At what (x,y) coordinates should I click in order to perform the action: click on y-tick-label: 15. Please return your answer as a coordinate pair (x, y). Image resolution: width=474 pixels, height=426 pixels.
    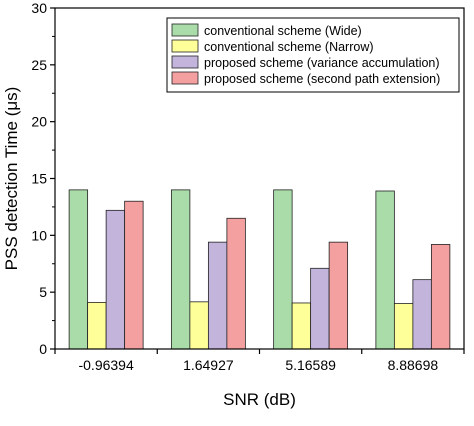
    Looking at the image, I should click on (39, 179).